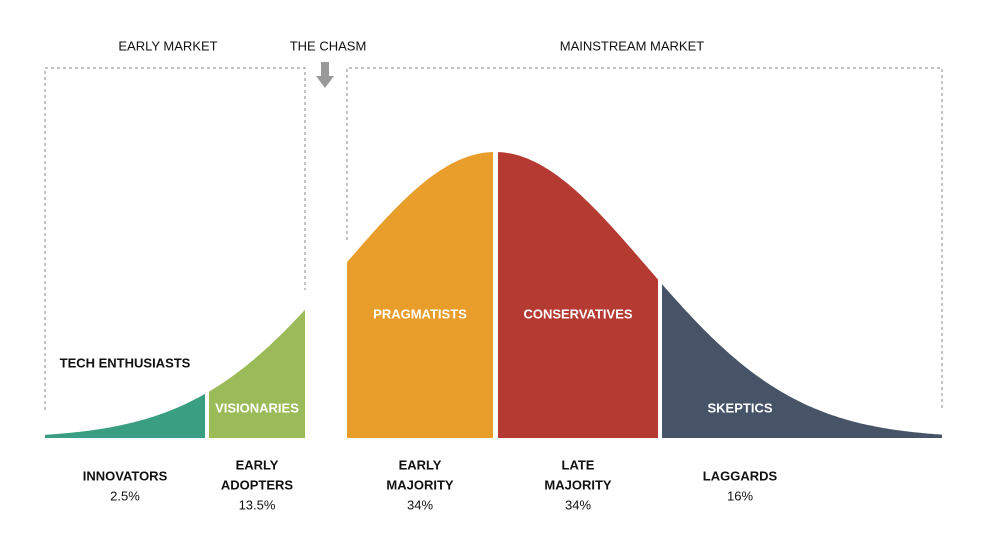  Describe the element at coordinates (325, 75) in the screenshot. I see `chasm-arrow` at that location.